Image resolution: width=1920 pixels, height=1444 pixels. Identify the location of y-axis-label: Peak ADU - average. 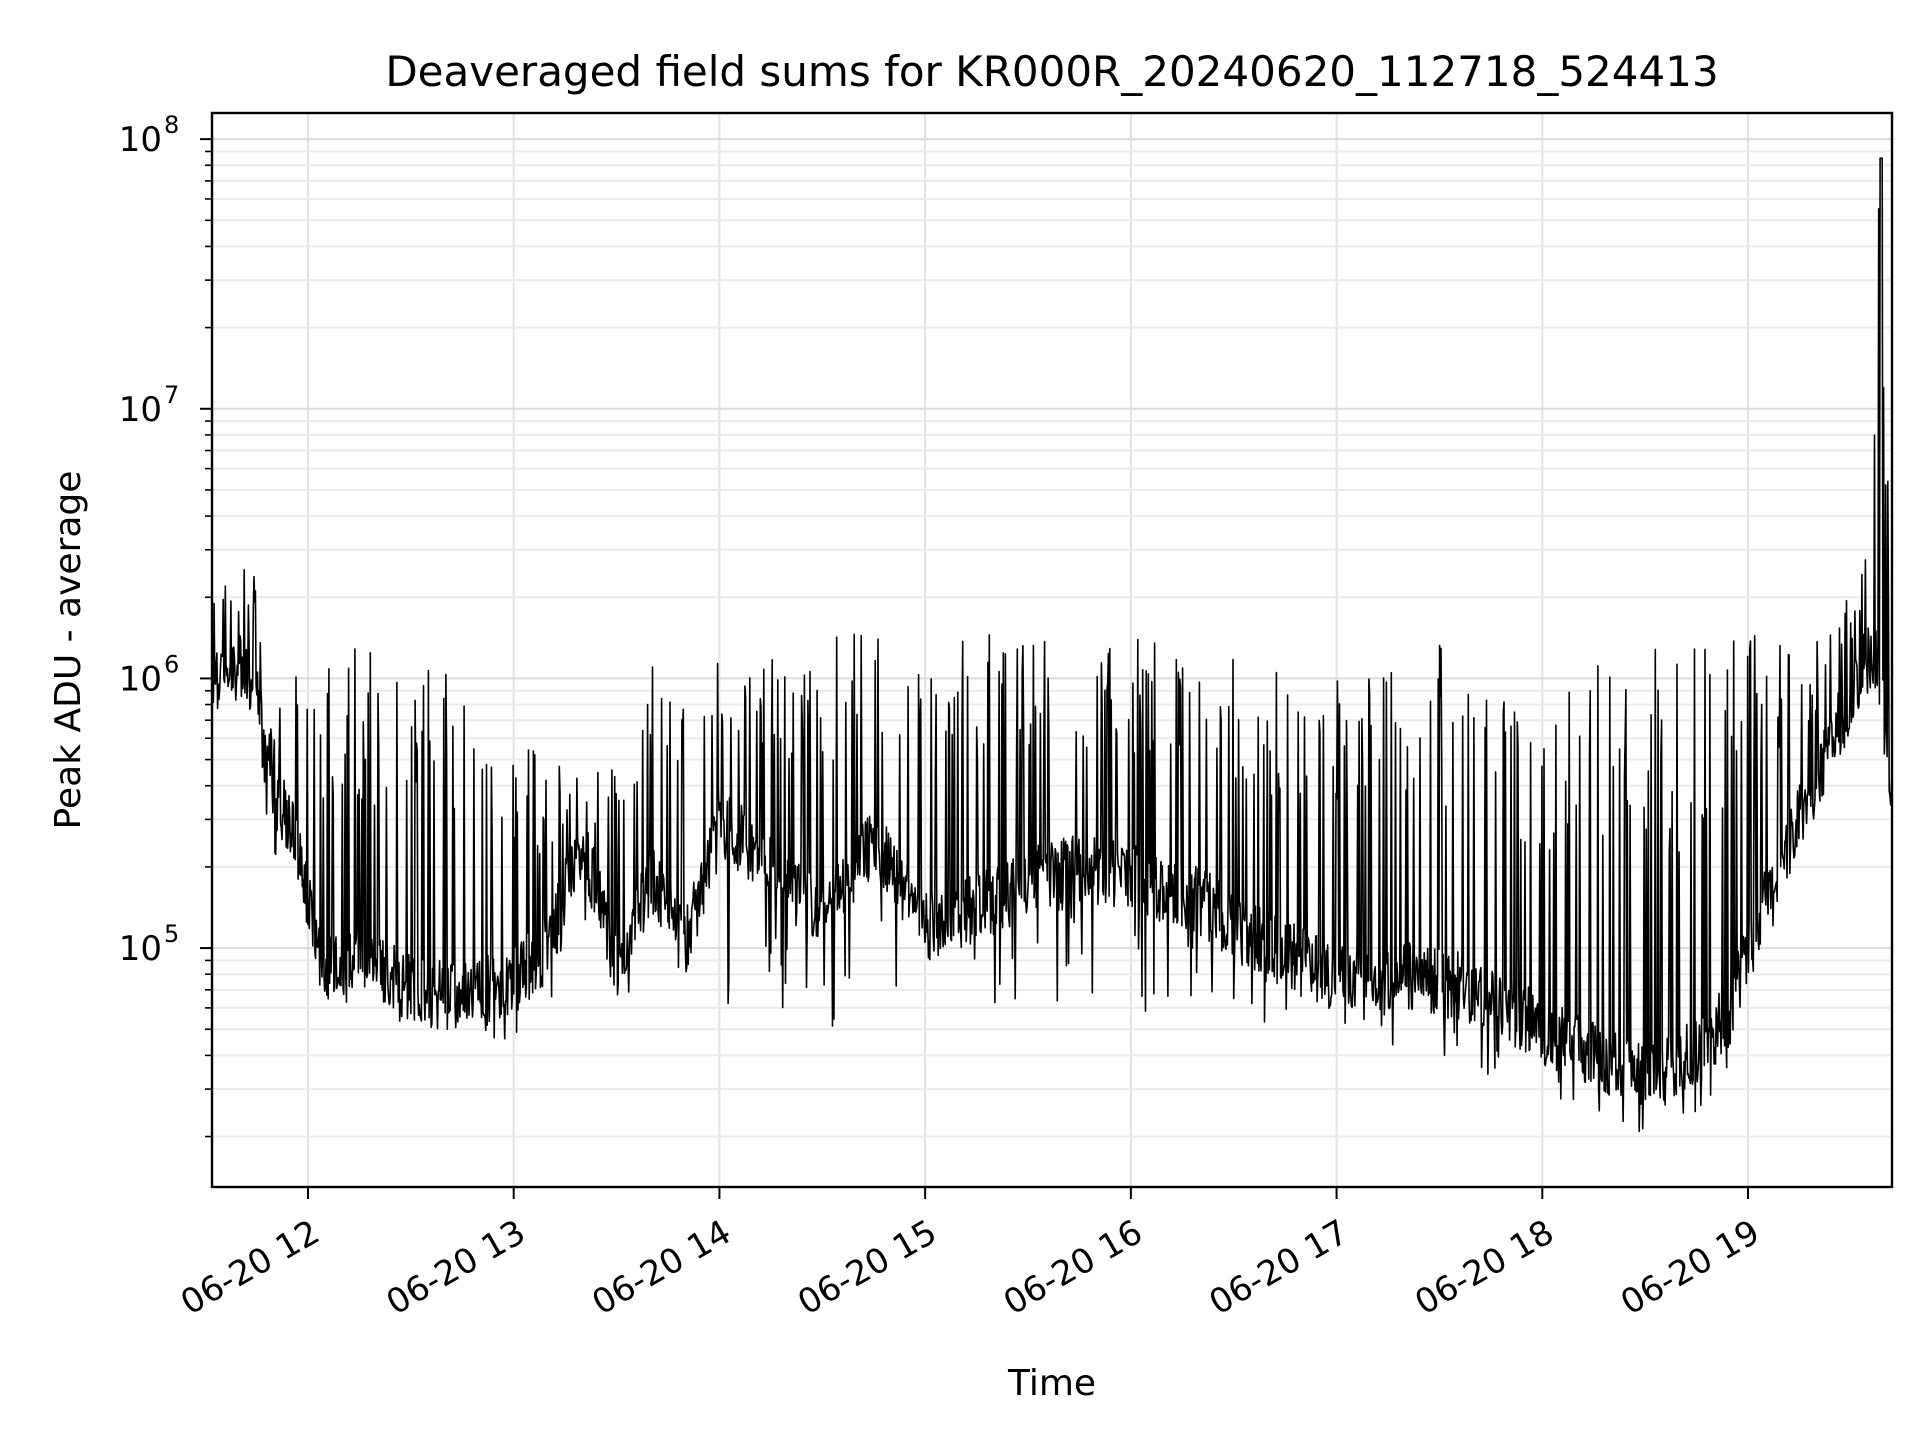
(68, 650).